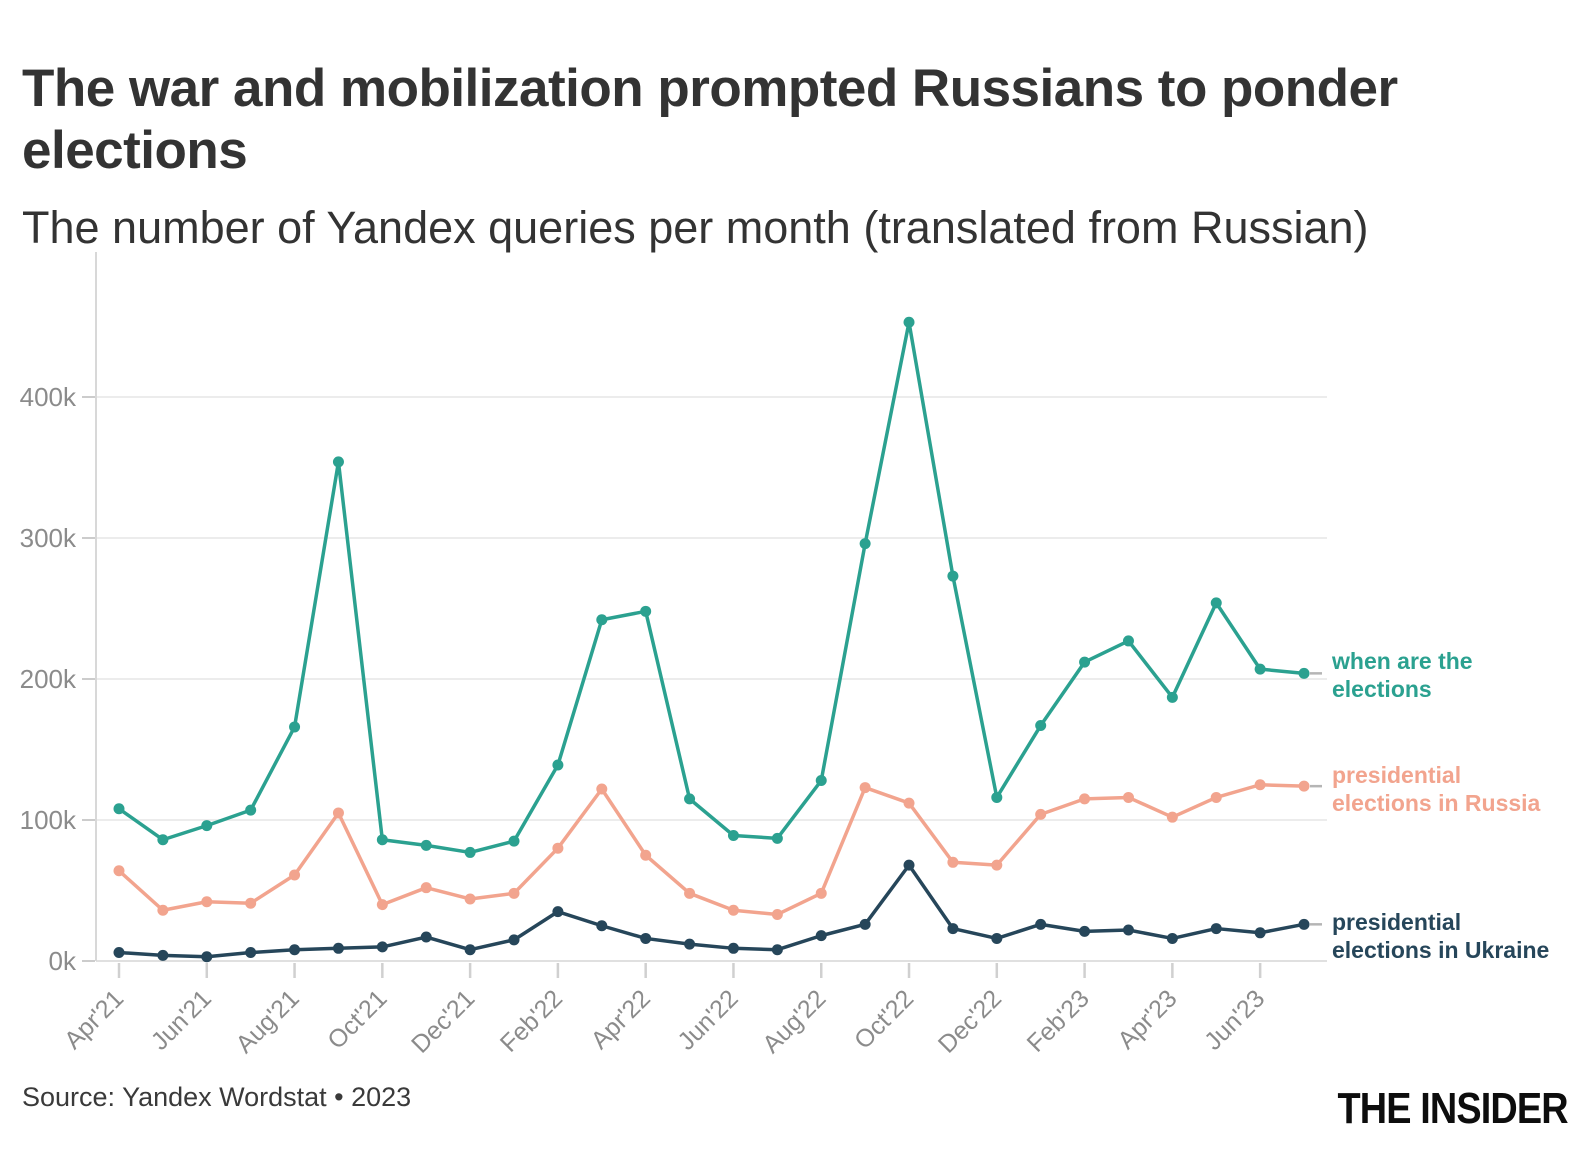  What do you see at coordinates (48, 538) in the screenshot?
I see `y-tick-label: 300k` at bounding box center [48, 538].